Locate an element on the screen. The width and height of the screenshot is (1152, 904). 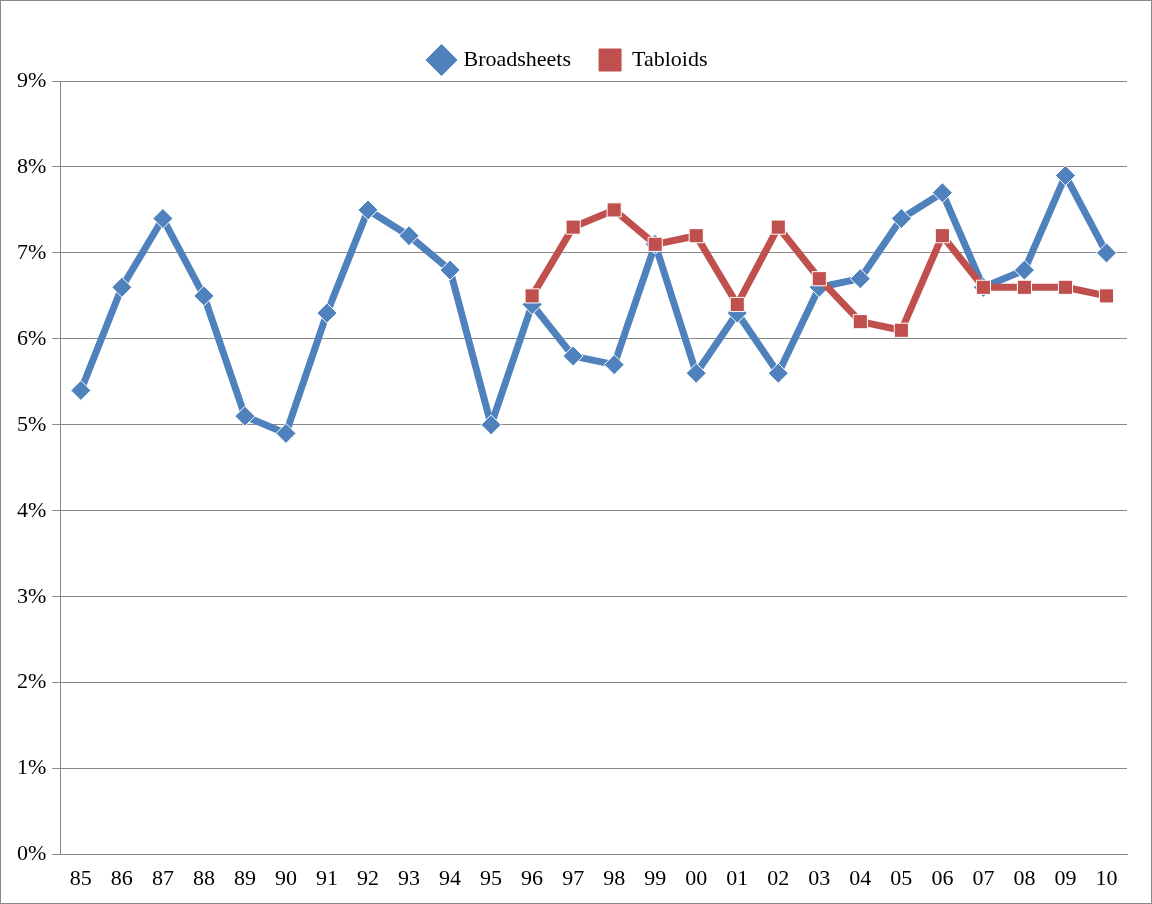
x-tick-label: 03 is located at coordinates (819, 877).